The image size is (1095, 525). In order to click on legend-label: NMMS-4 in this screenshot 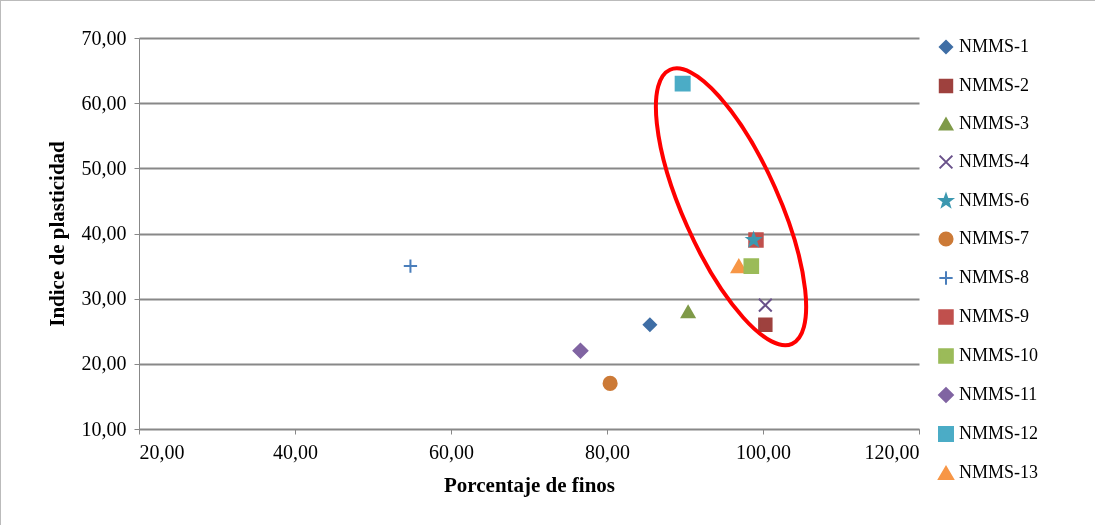, I will do `click(994, 161)`.